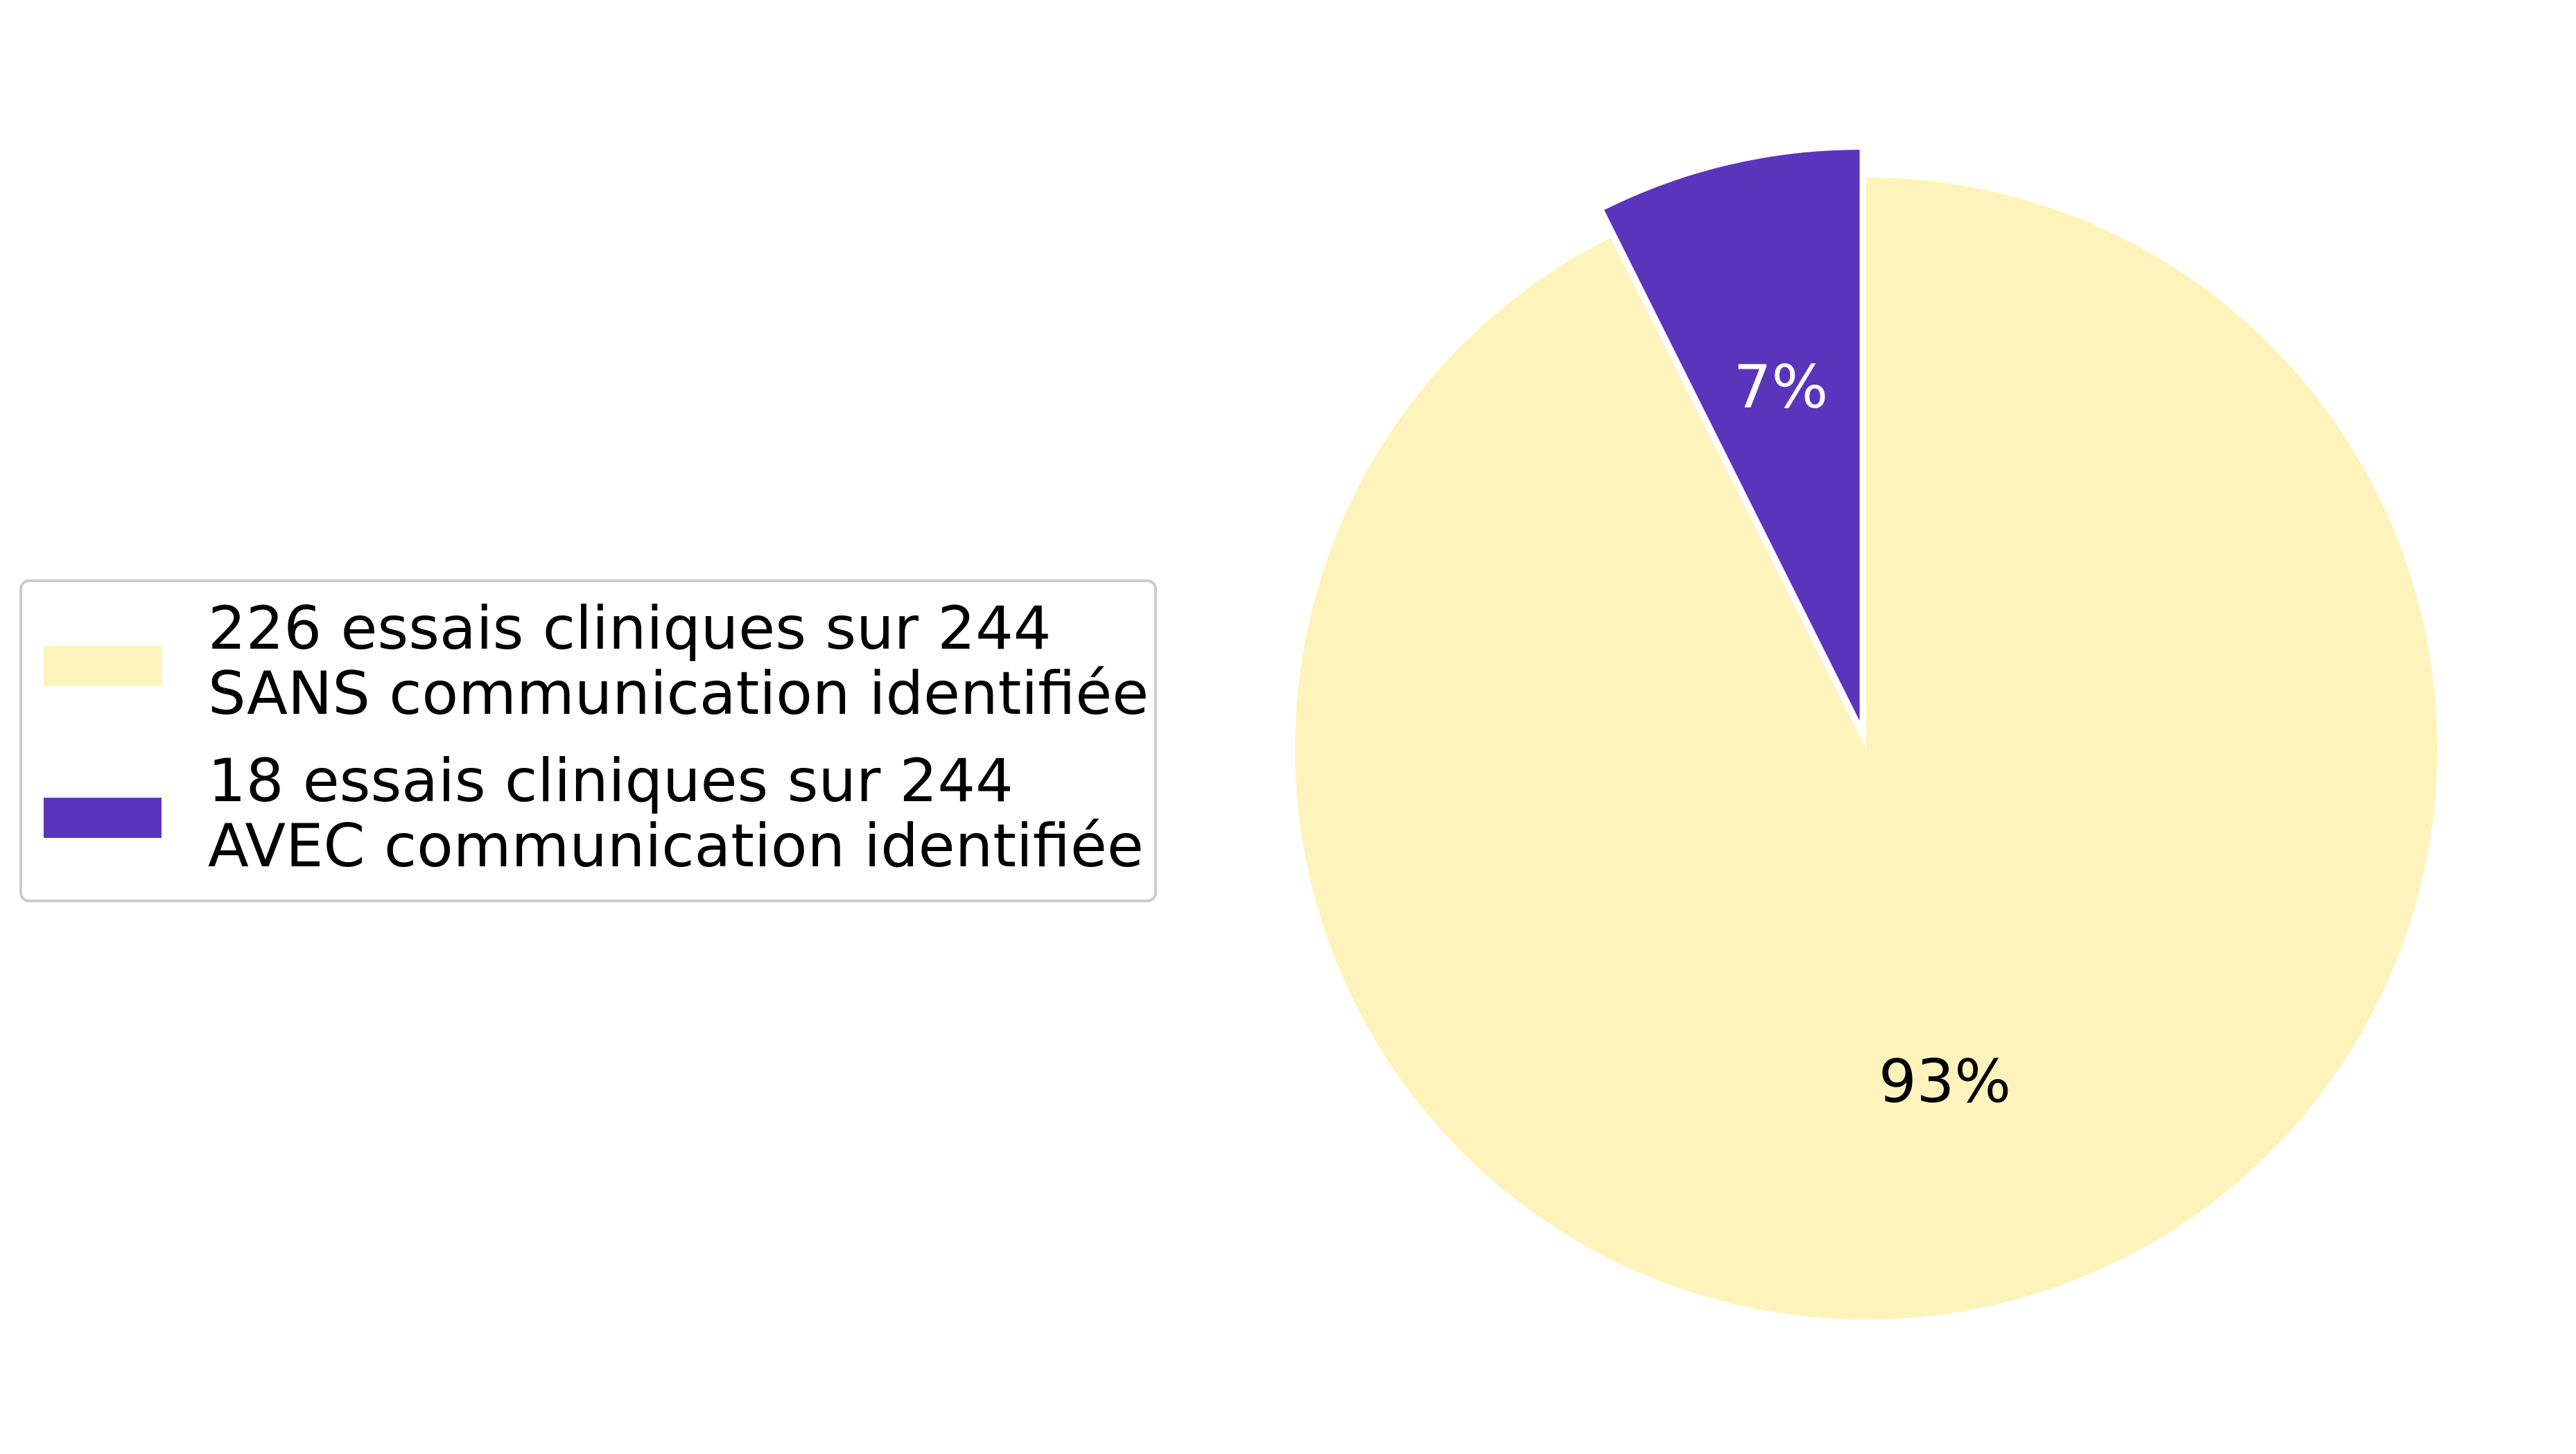 Image resolution: width=2576 pixels, height=1454 pixels. I want to click on legend-label-avec-line2: AVEC communication identifiée, so click(676, 846).